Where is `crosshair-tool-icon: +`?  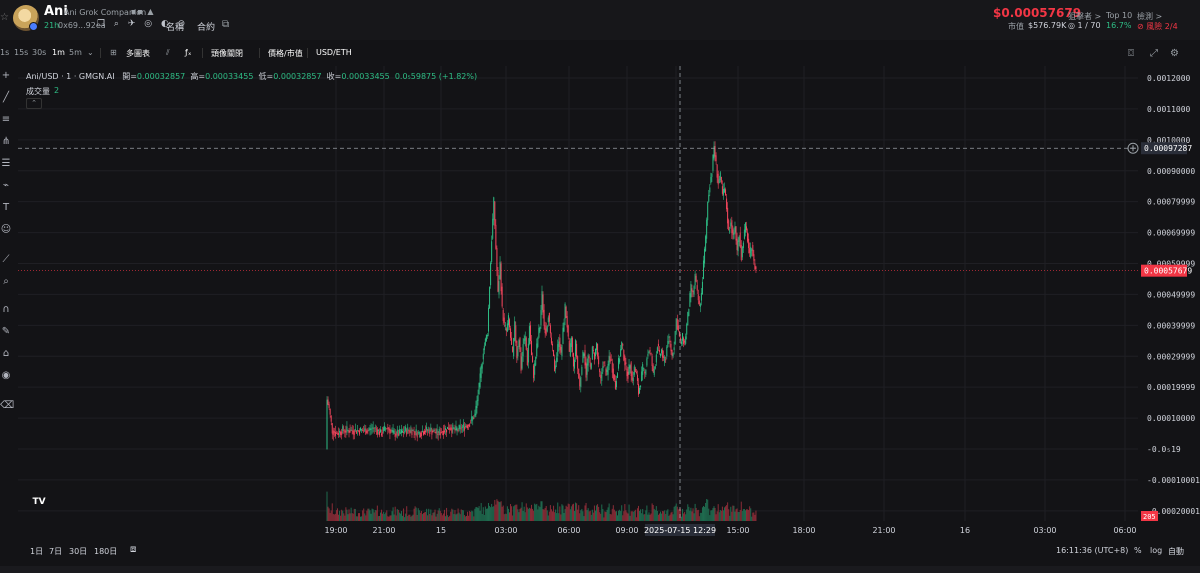
crosshair-tool-icon: + is located at coordinates (6, 75).